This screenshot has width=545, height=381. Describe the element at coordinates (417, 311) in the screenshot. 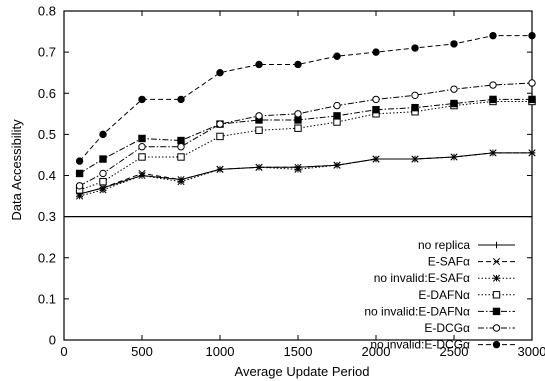

I see `legend-label: no invalid:E-DAFNα` at that location.